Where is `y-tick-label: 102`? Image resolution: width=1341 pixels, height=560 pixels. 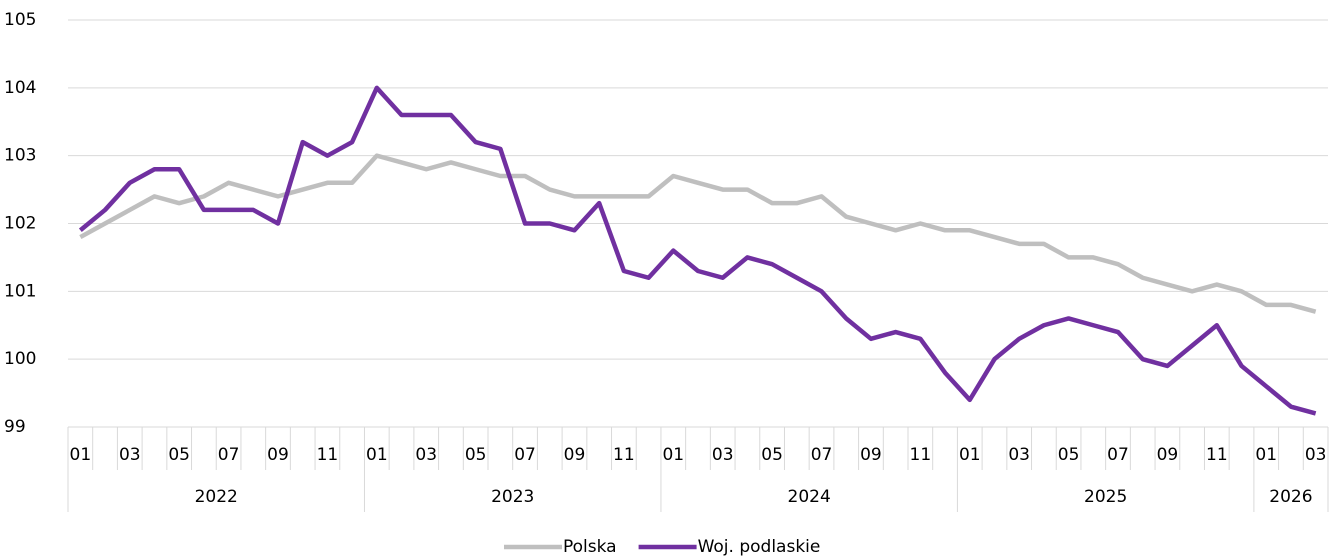
y-tick-label: 102 is located at coordinates (20, 224).